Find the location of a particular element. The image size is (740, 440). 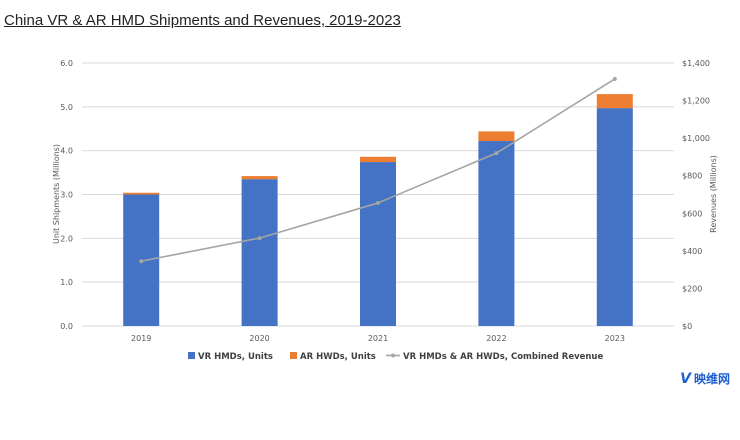

right-axis-ticks: $0 $200 $400 $600 $800 $1,000 $1,200 $1,400 is located at coordinates (696, 195).